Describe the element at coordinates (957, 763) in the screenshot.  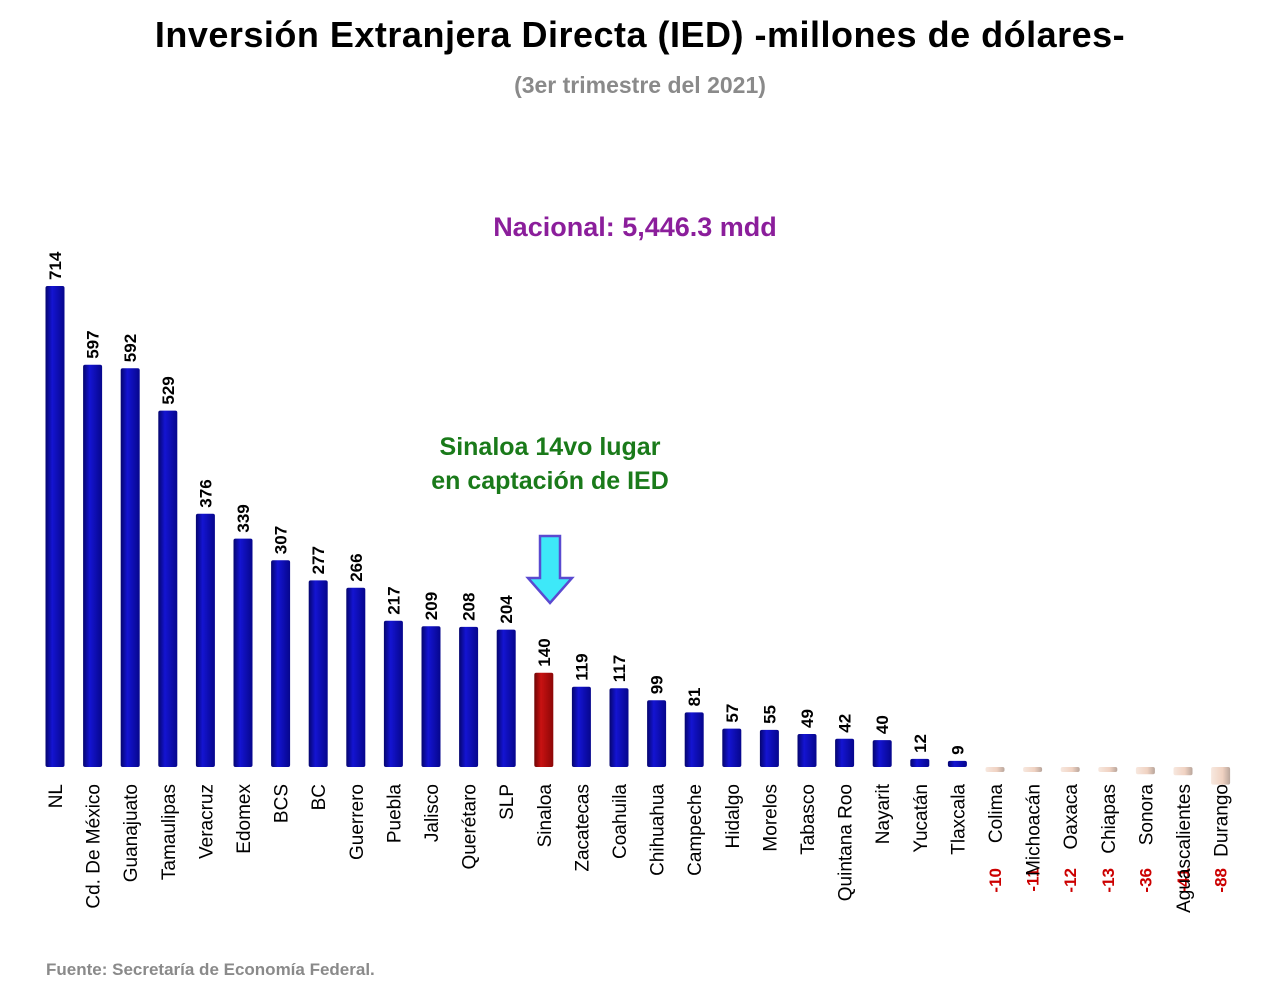
I see `bar-tlaxcala` at that location.